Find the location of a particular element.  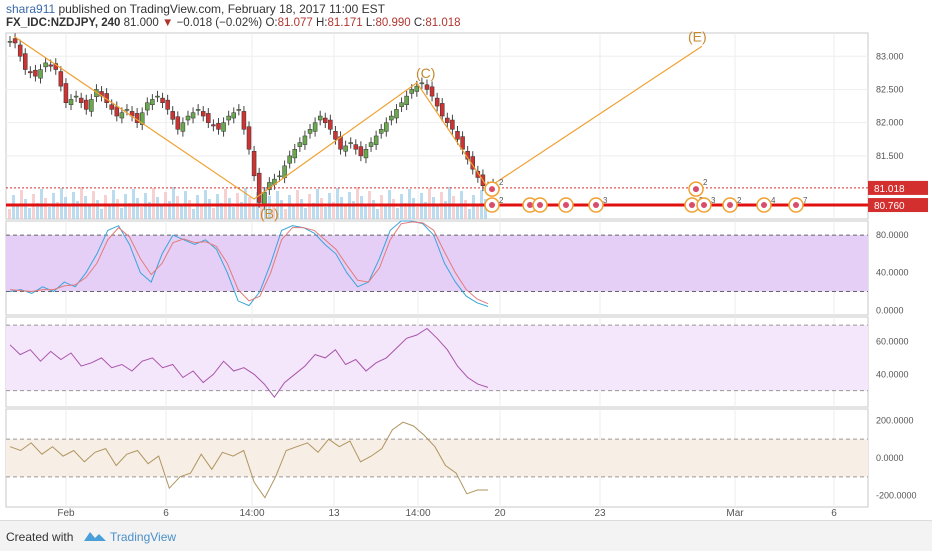

series-line is located at coordinates (248, 460).